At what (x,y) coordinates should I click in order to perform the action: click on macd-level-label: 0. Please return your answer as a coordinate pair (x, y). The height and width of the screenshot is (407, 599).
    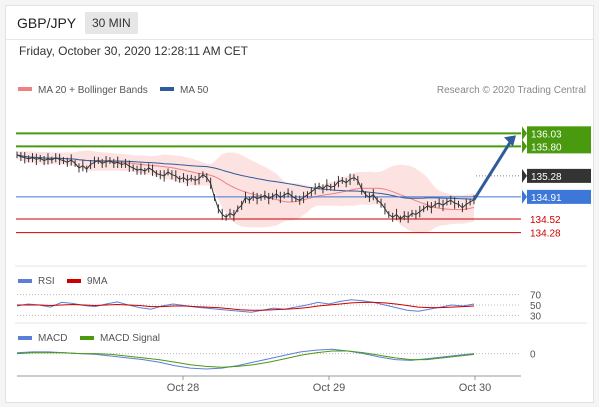
    Looking at the image, I should click on (533, 355).